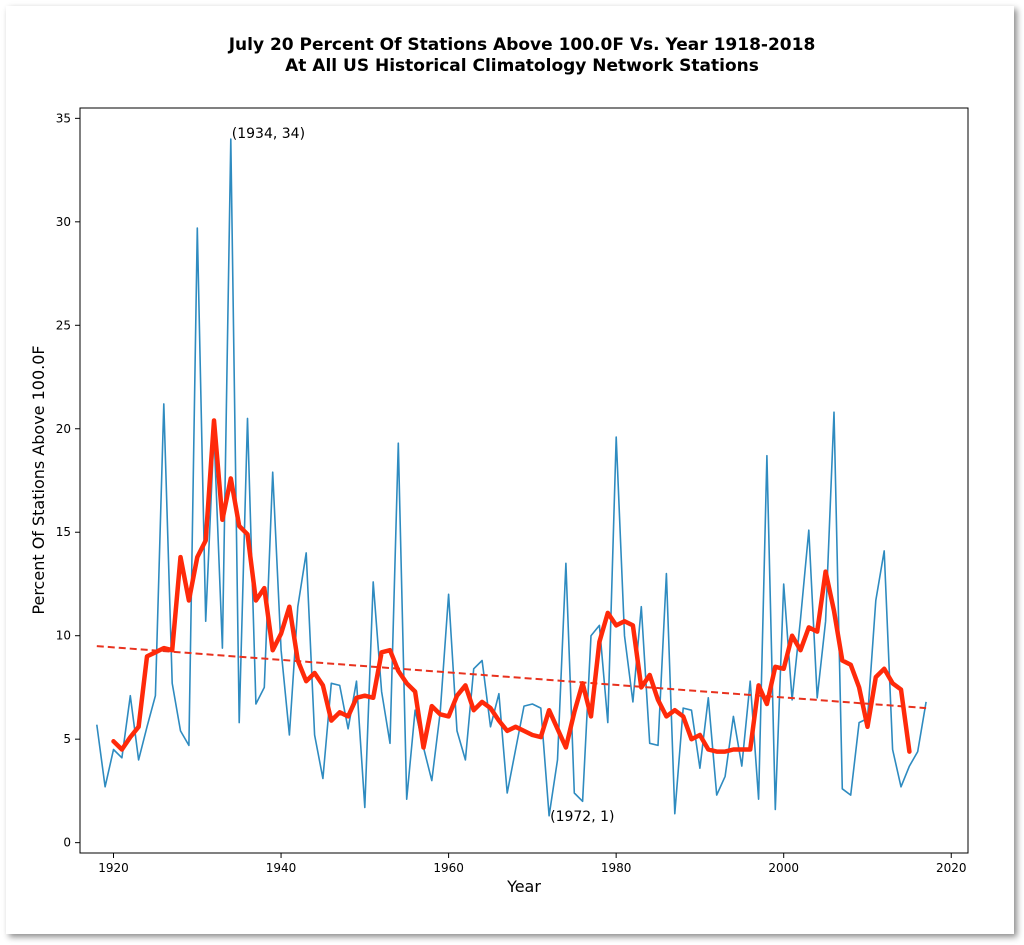 The height and width of the screenshot is (945, 1024). What do you see at coordinates (783, 868) in the screenshot?
I see `x-tick-label: 2000` at bounding box center [783, 868].